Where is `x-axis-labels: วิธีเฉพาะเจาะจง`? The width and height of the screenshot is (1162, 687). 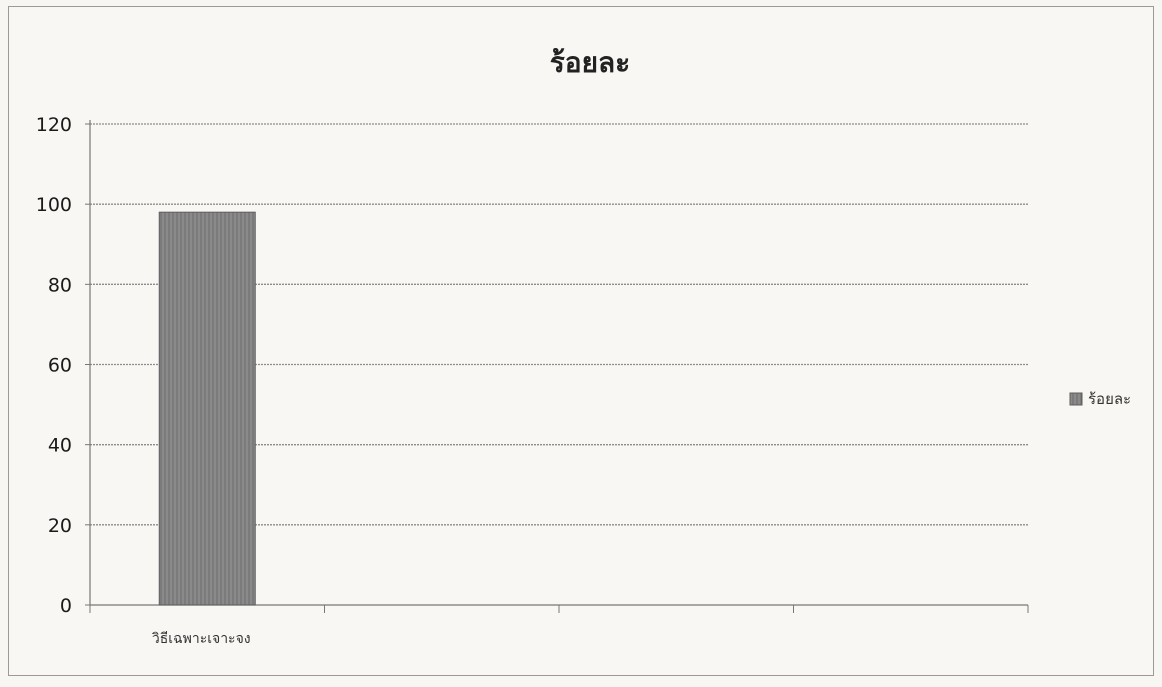
x-axis-labels: วิธีเฉพาะเจาะจง is located at coordinates (201, 639).